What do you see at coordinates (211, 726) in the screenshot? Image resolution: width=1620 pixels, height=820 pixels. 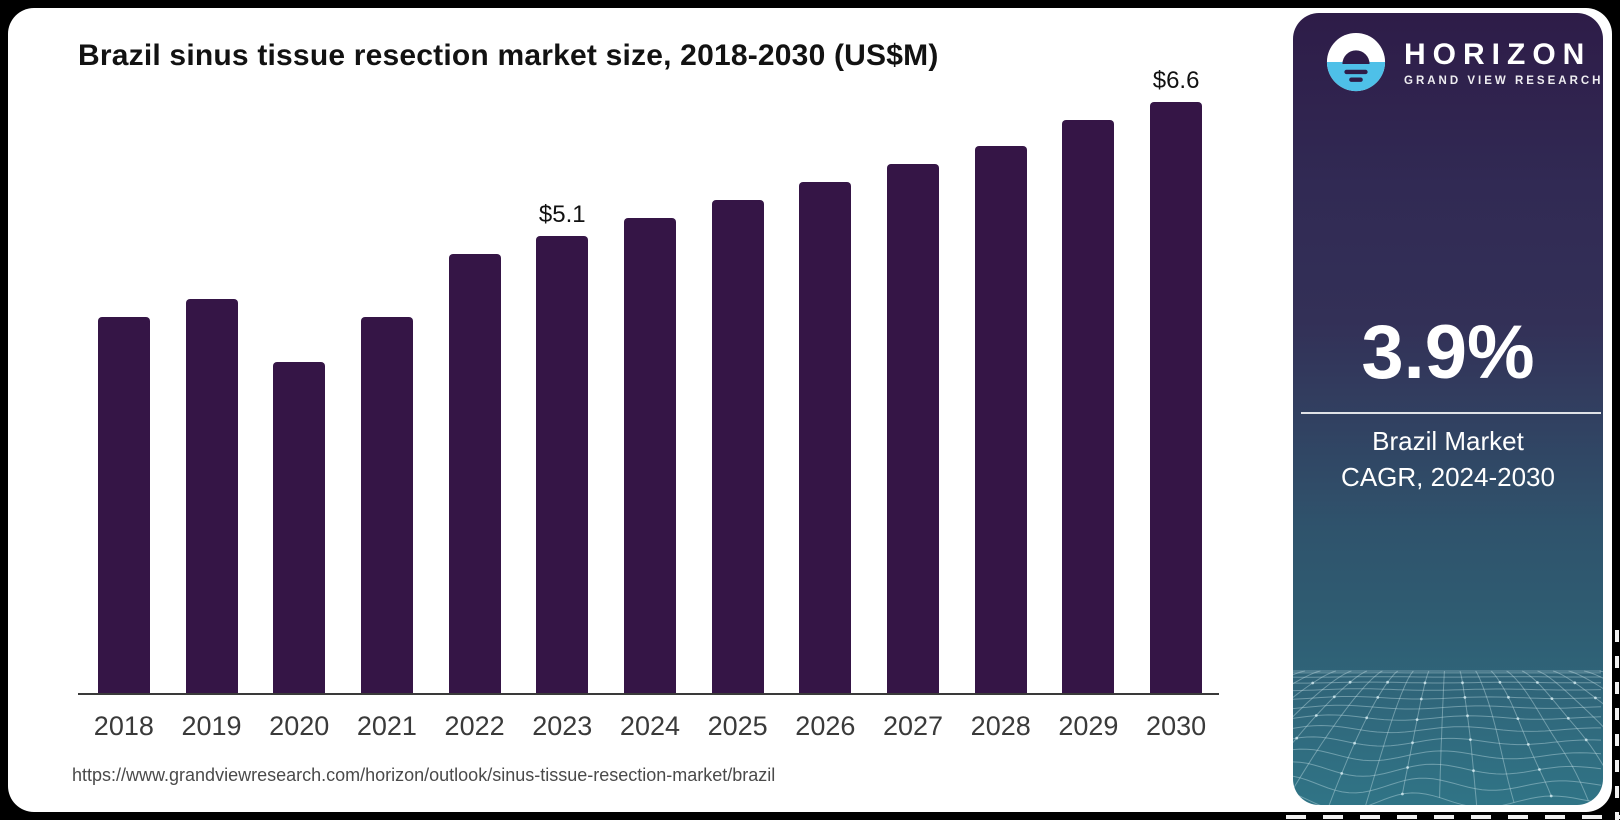 I see `x-tick-label: 2019` at bounding box center [211, 726].